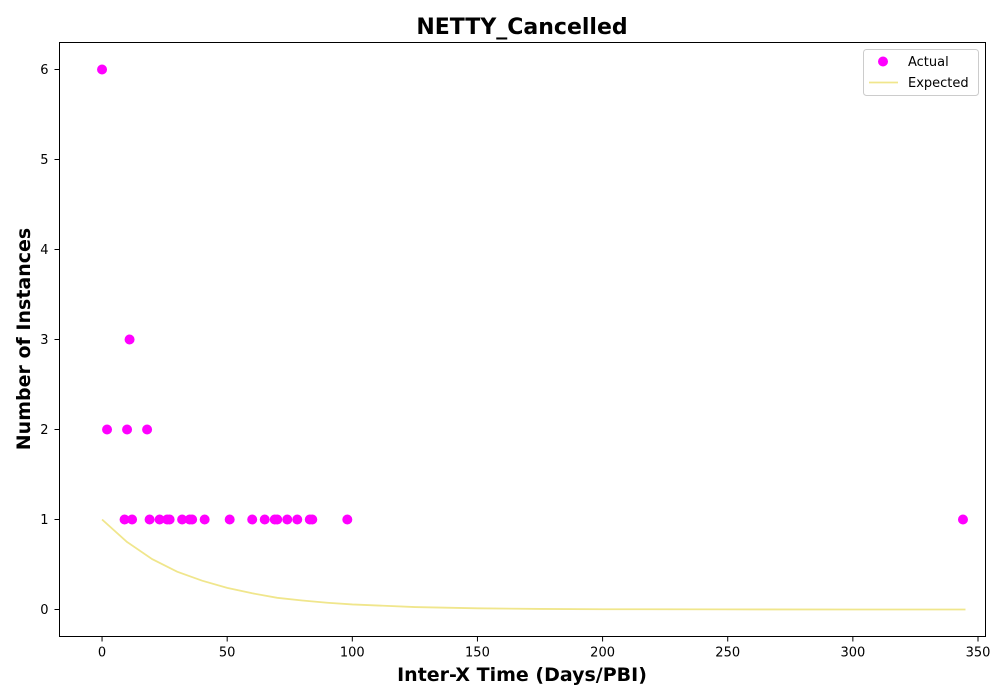  Describe the element at coordinates (938, 83) in the screenshot. I see `legend-label-expected: Expected` at that location.